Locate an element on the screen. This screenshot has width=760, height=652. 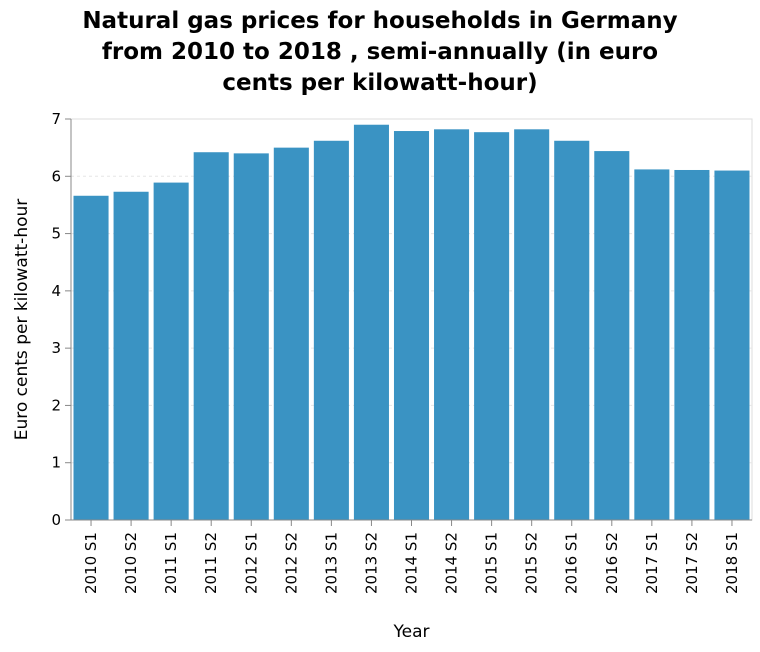
x-tick-label-2014-s1: 2014 S1 is located at coordinates (412, 563).